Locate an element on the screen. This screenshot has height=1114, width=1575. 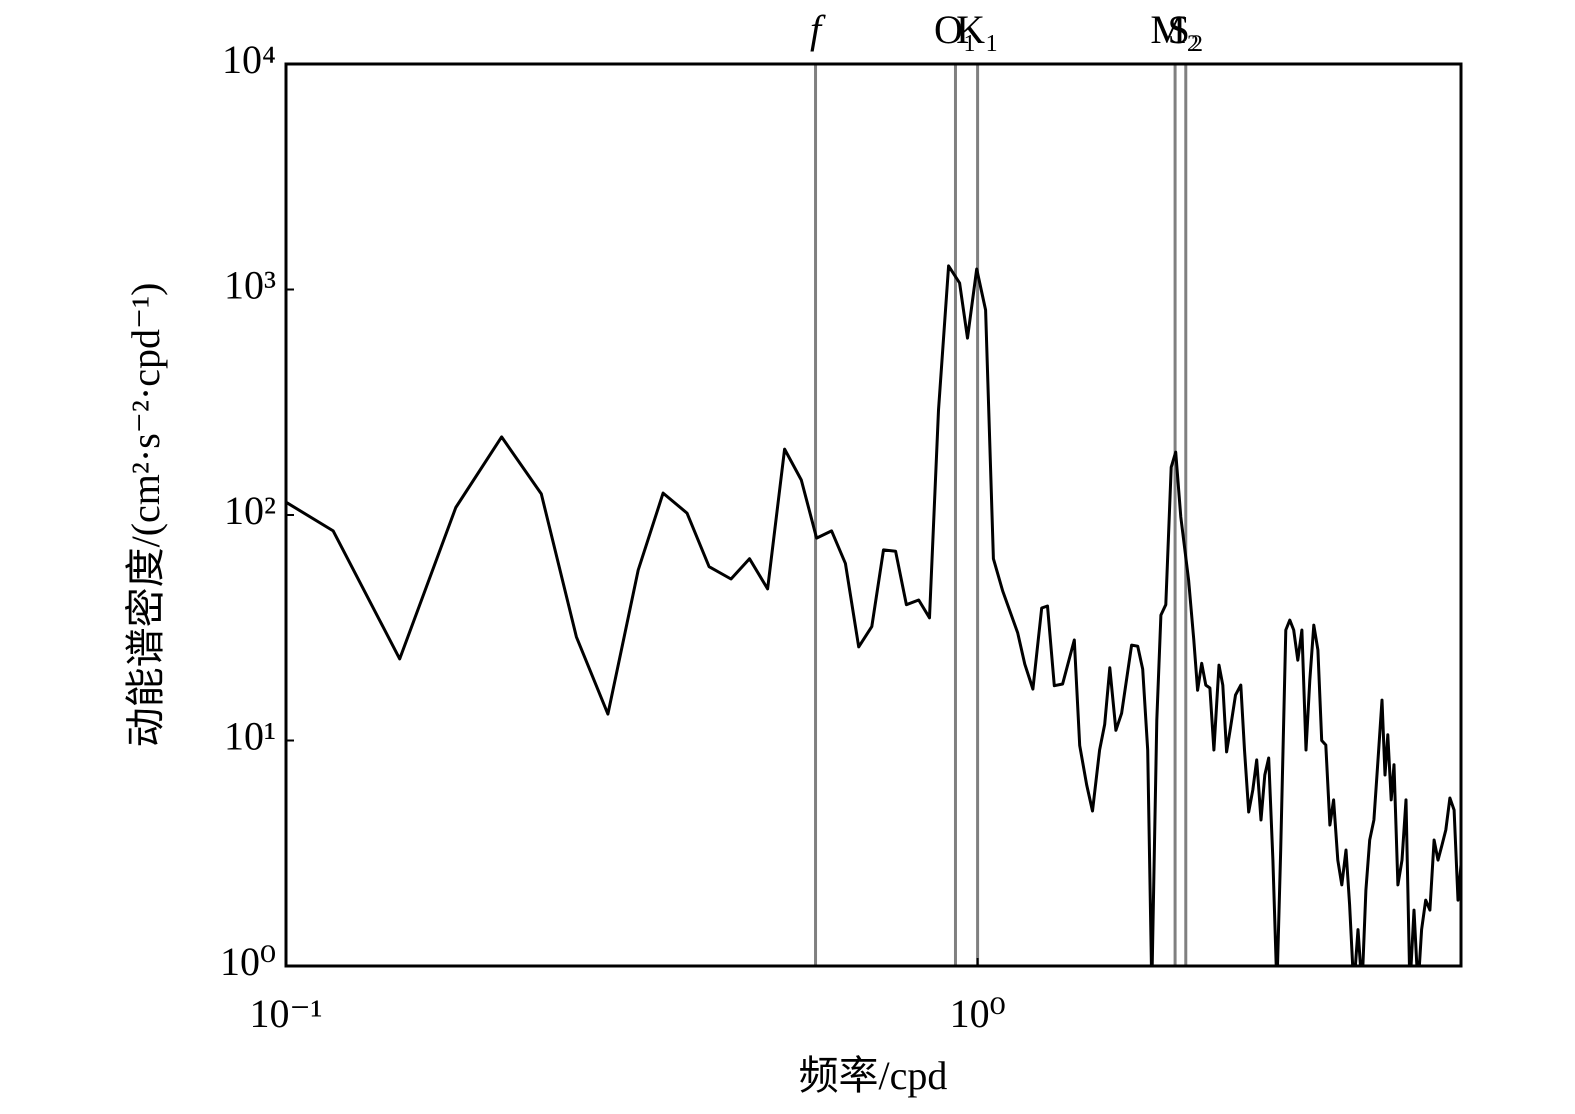
x-axis-label: 频率/cpd is located at coordinates (873, 1075).